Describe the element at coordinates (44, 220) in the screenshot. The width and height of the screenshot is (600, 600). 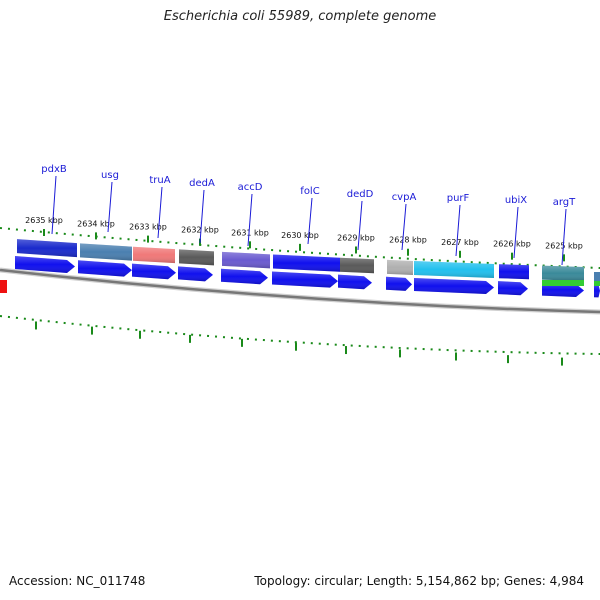
I see `ruler-tick-label: 2635 kbp` at that location.